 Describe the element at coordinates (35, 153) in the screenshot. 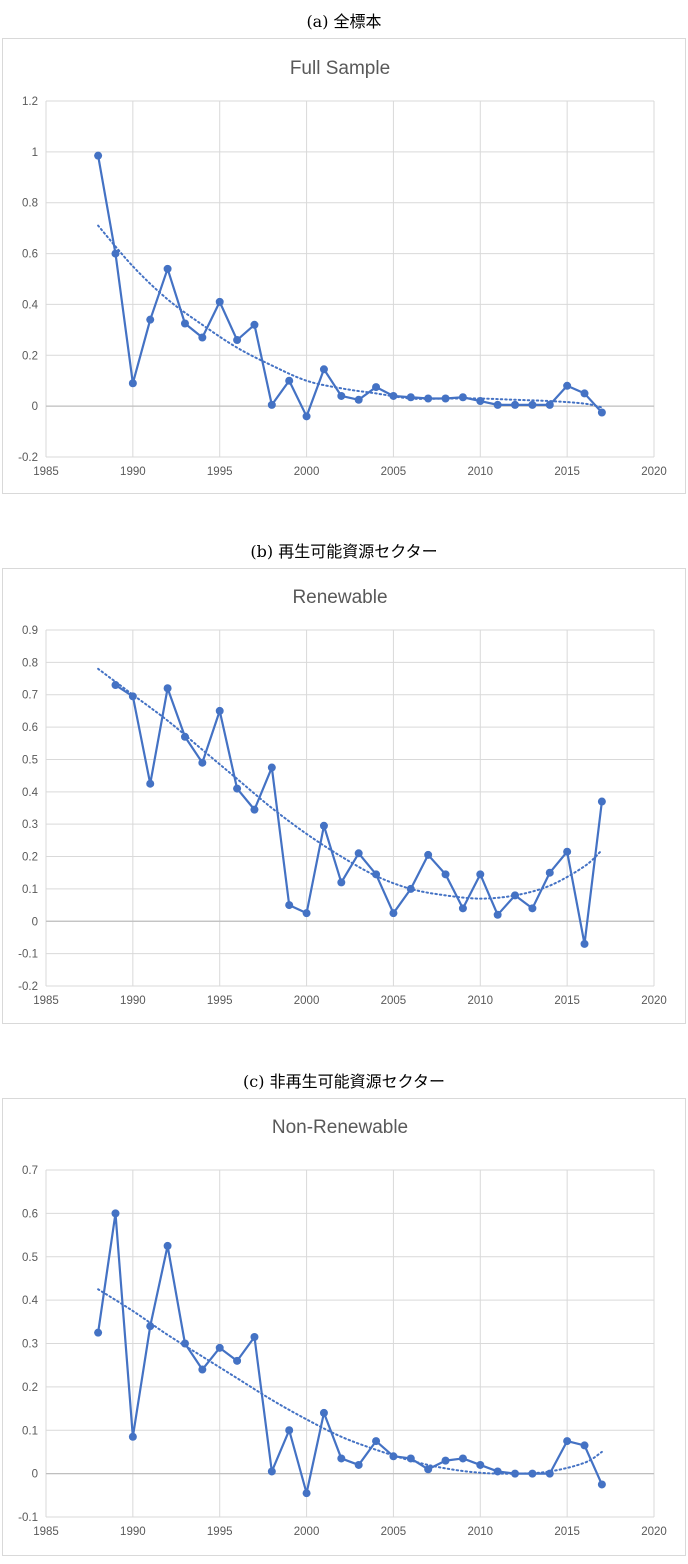

I see `y-tick-label: 1` at that location.